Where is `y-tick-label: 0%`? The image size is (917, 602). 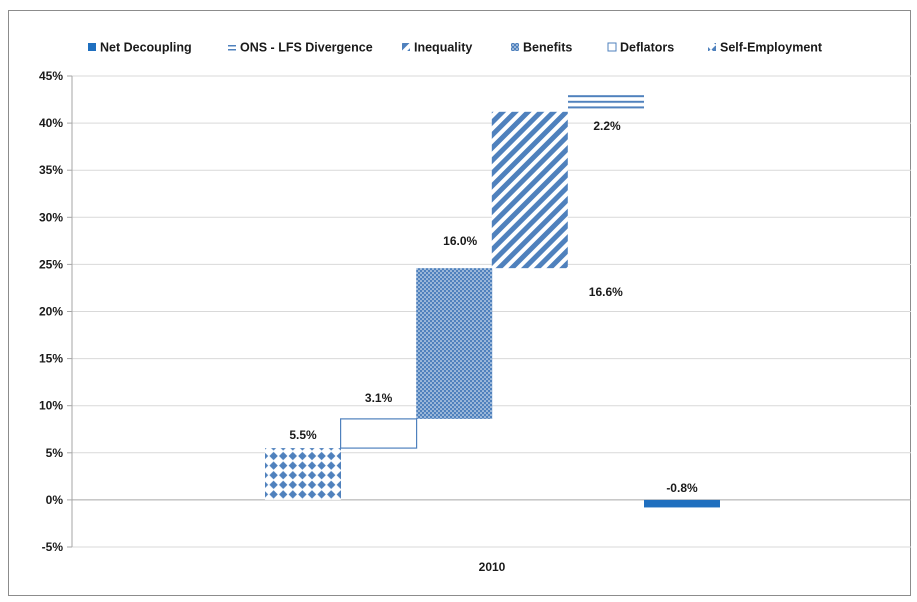
y-tick-label: 0% is located at coordinates (55, 500).